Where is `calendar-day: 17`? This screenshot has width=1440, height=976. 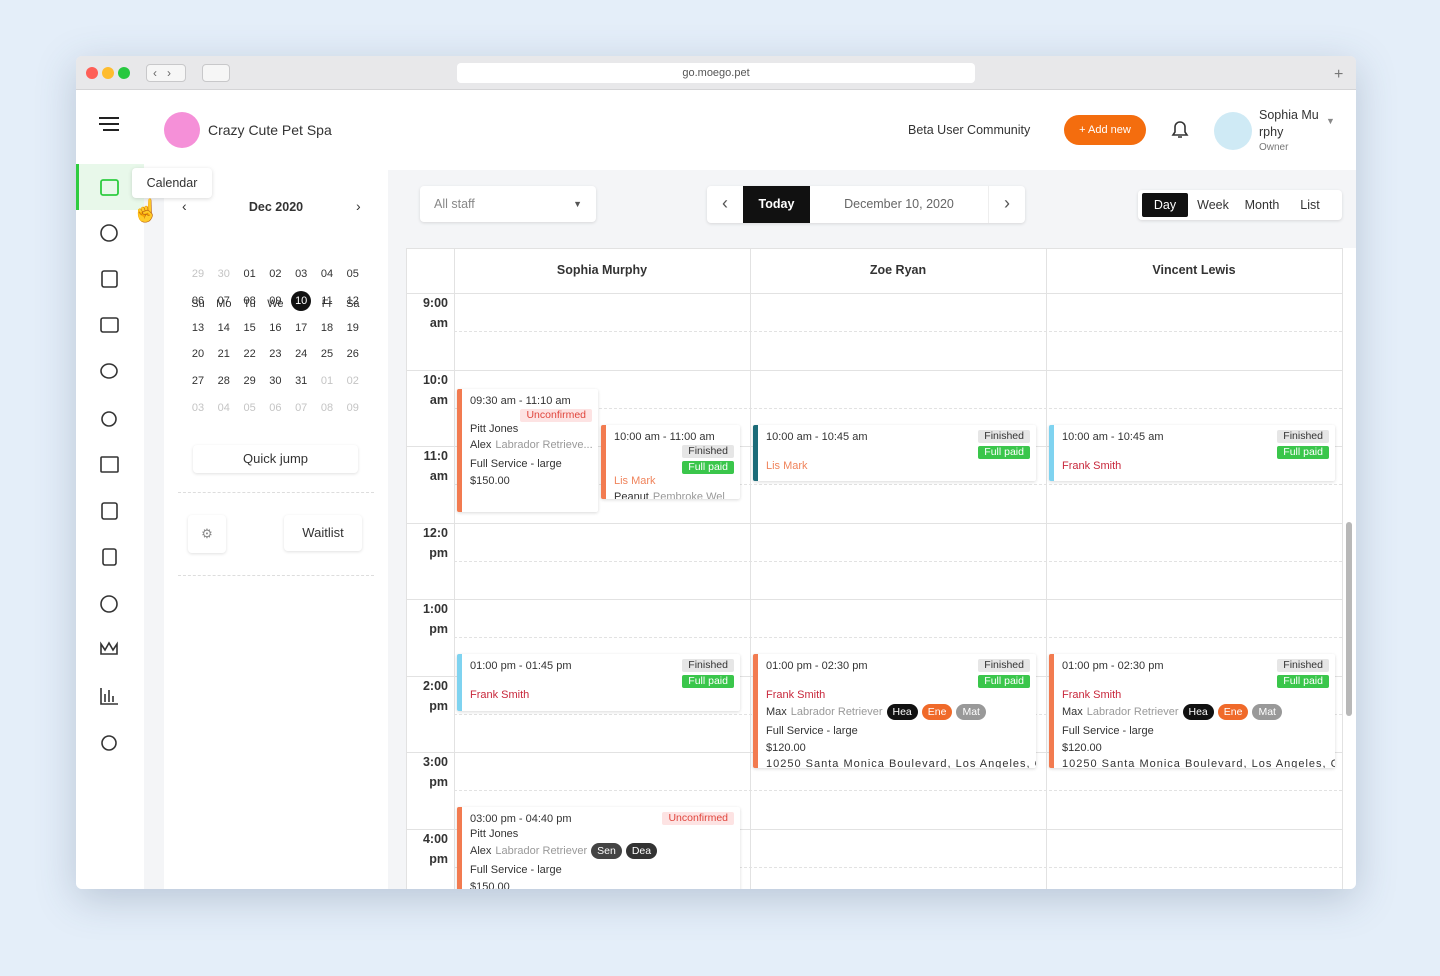 calendar-day: 17 is located at coordinates (301, 327).